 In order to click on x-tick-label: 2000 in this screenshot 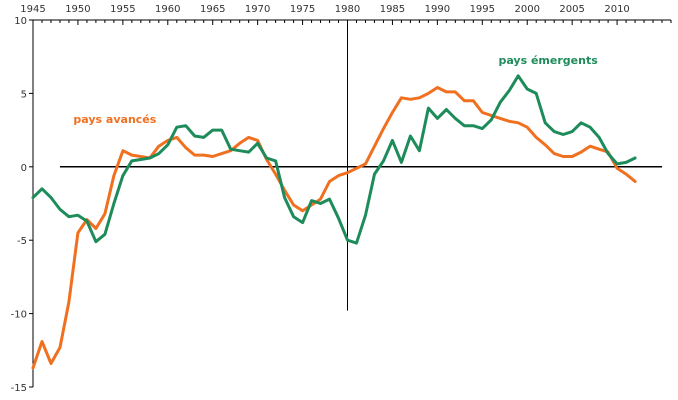, I will do `click(526, 9)`.